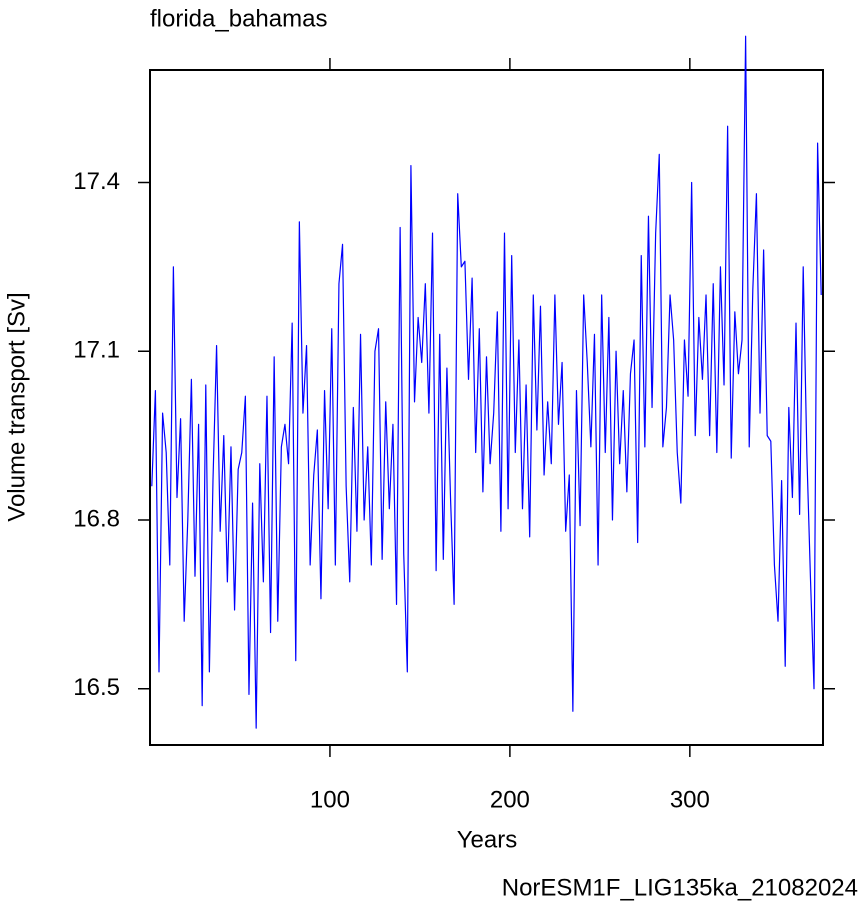 This screenshot has width=863, height=911. I want to click on y-tick-label: 16.8, so click(96, 518).